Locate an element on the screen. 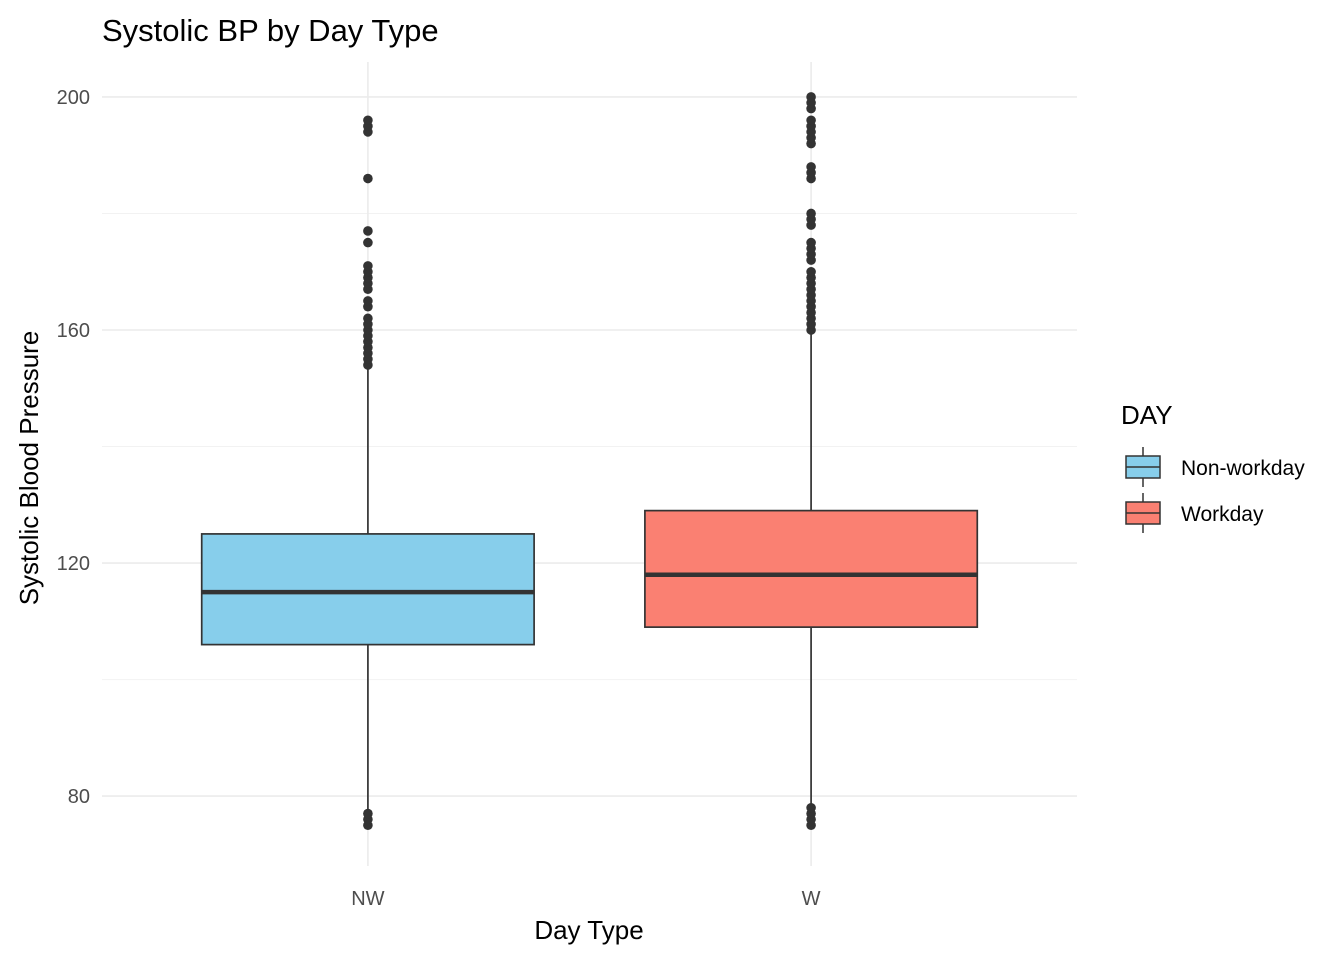  y-tick-label: 80 is located at coordinates (79, 797).